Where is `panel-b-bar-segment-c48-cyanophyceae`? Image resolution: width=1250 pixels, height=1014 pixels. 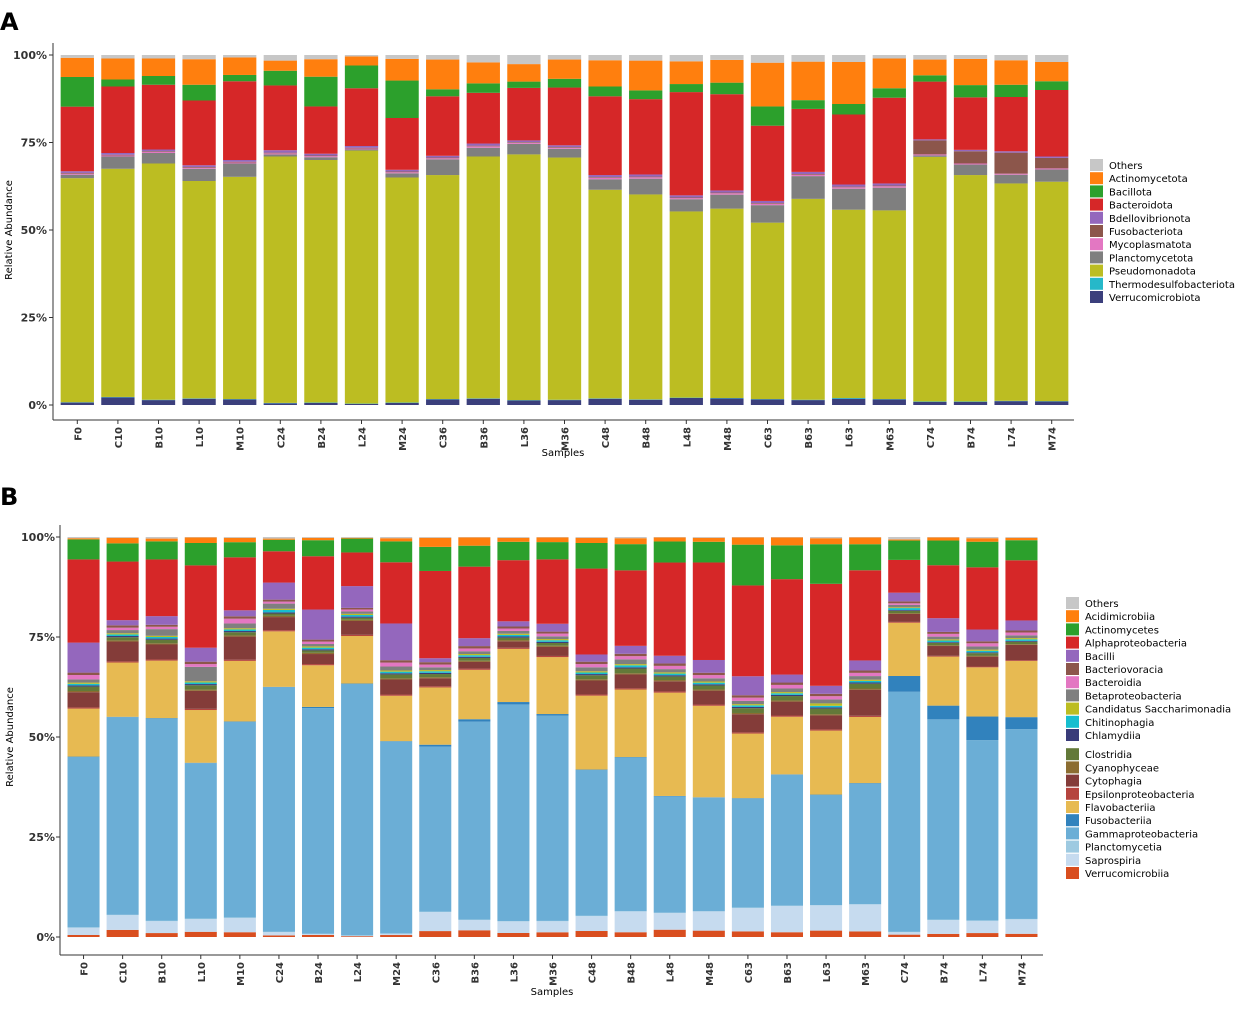 panel-b-bar-segment-c48-cyanophyceae is located at coordinates (591, 680).